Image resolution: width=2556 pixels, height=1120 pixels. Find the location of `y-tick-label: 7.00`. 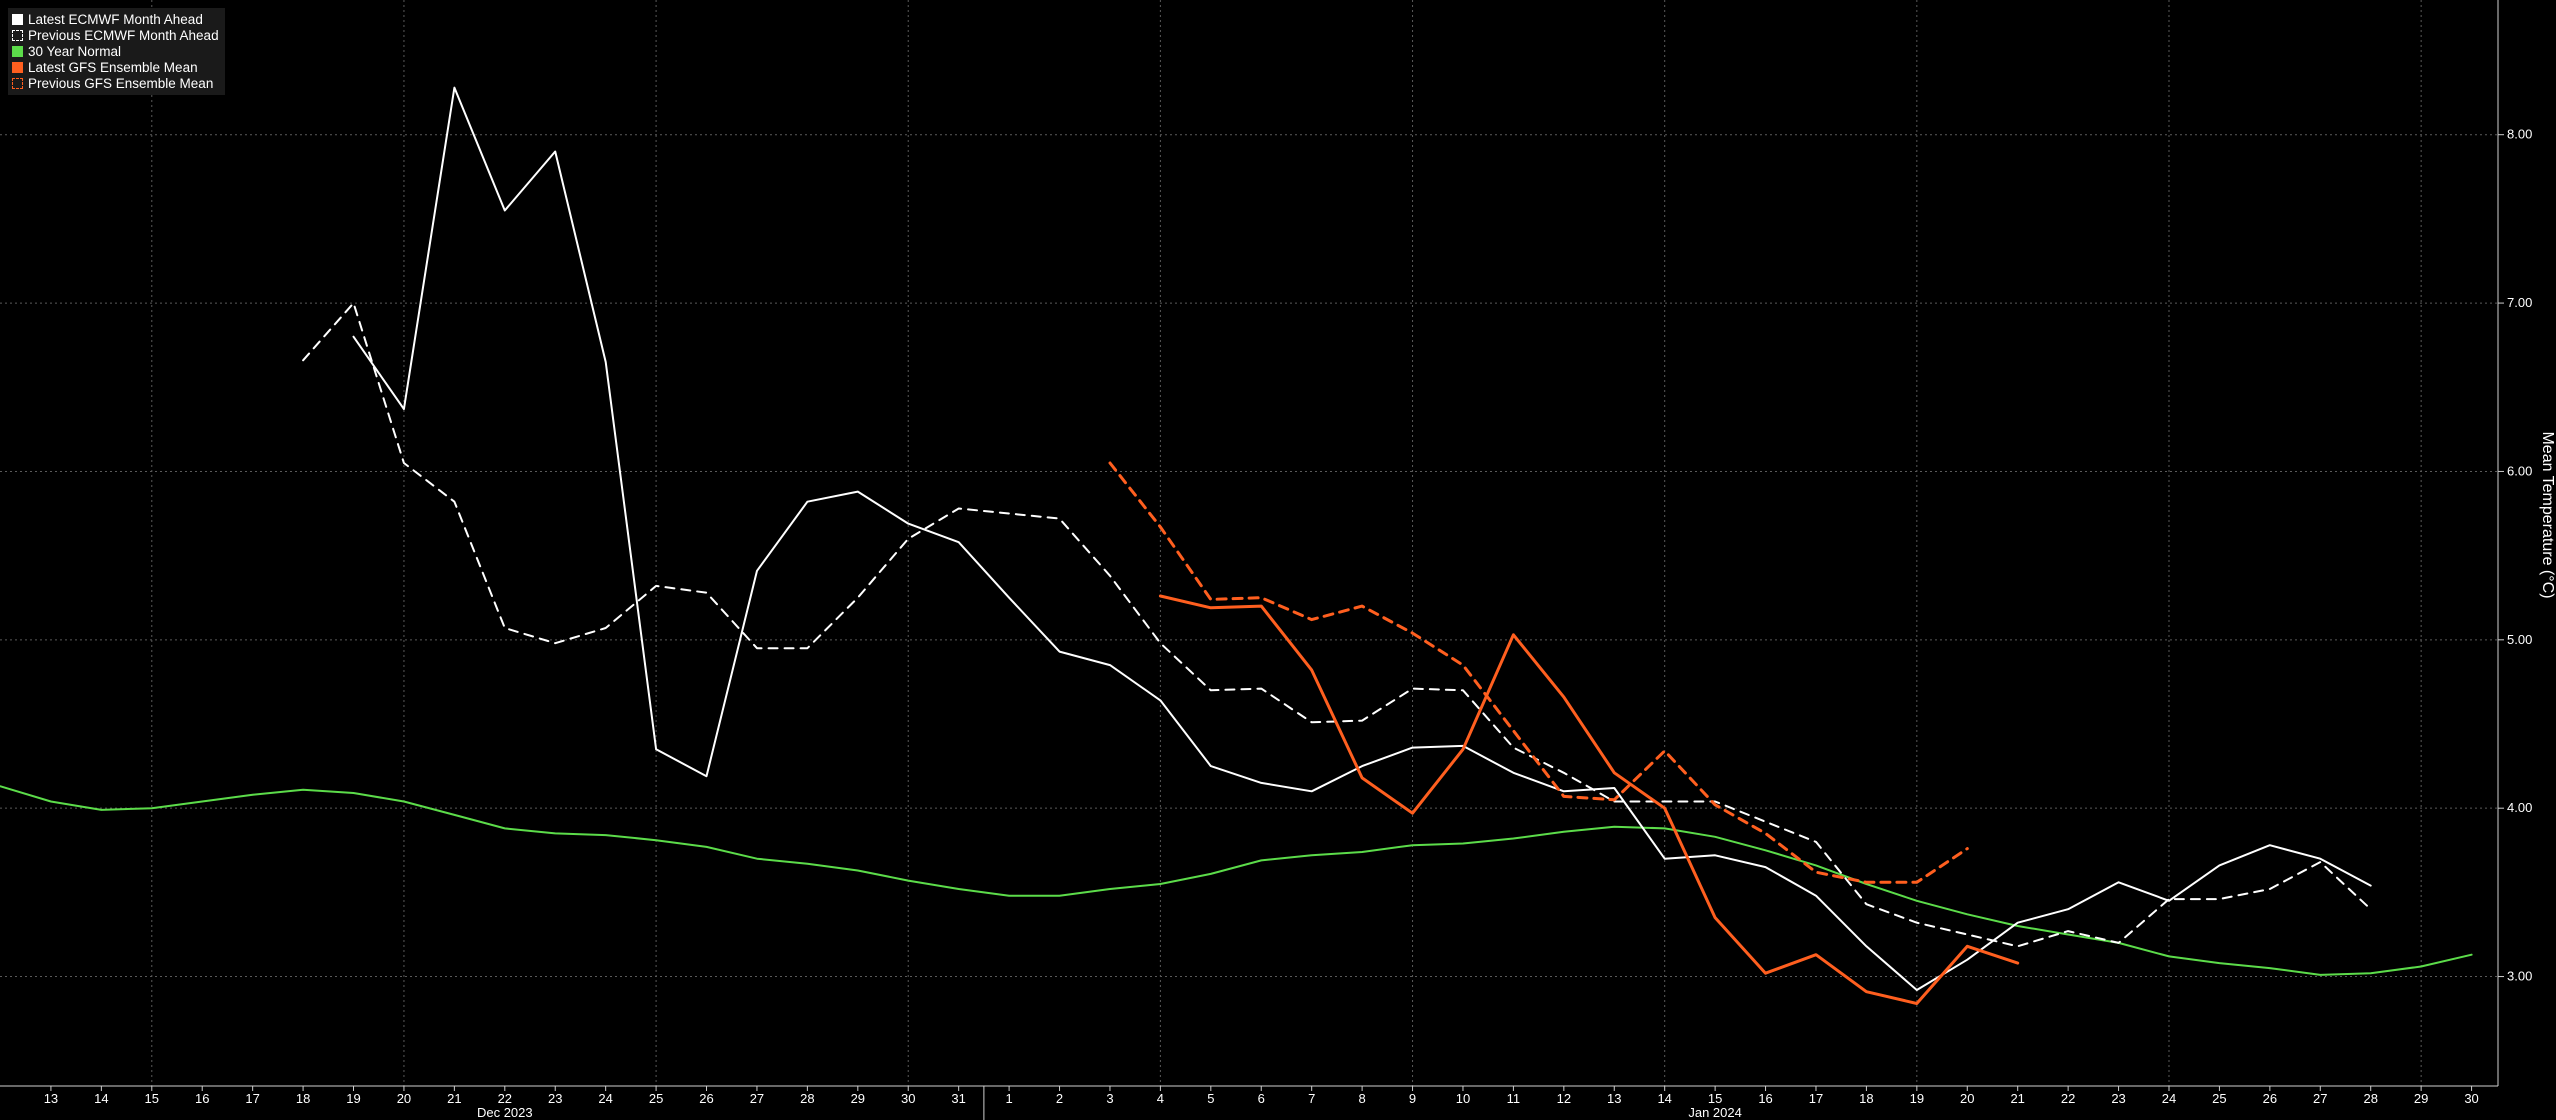

y-tick-label: 7.00 is located at coordinates (2519, 302).